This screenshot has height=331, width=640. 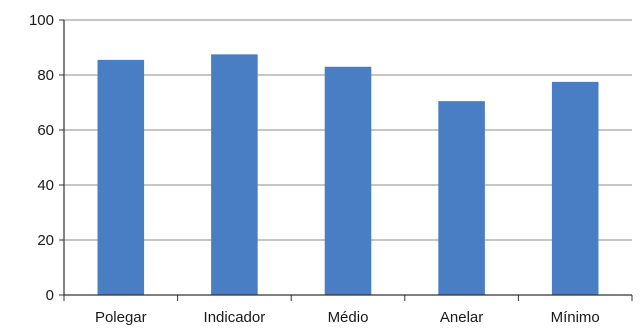 I want to click on x-category-label: Mínimo, so click(x=575, y=317).